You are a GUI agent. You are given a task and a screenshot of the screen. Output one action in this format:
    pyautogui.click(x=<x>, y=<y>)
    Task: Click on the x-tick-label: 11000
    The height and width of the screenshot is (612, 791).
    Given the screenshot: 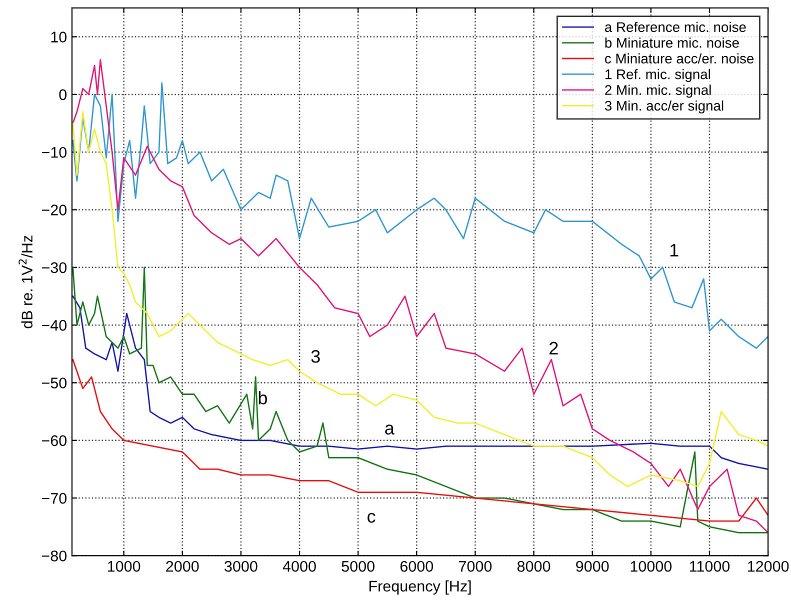 What is the action you would take?
    pyautogui.click(x=710, y=566)
    